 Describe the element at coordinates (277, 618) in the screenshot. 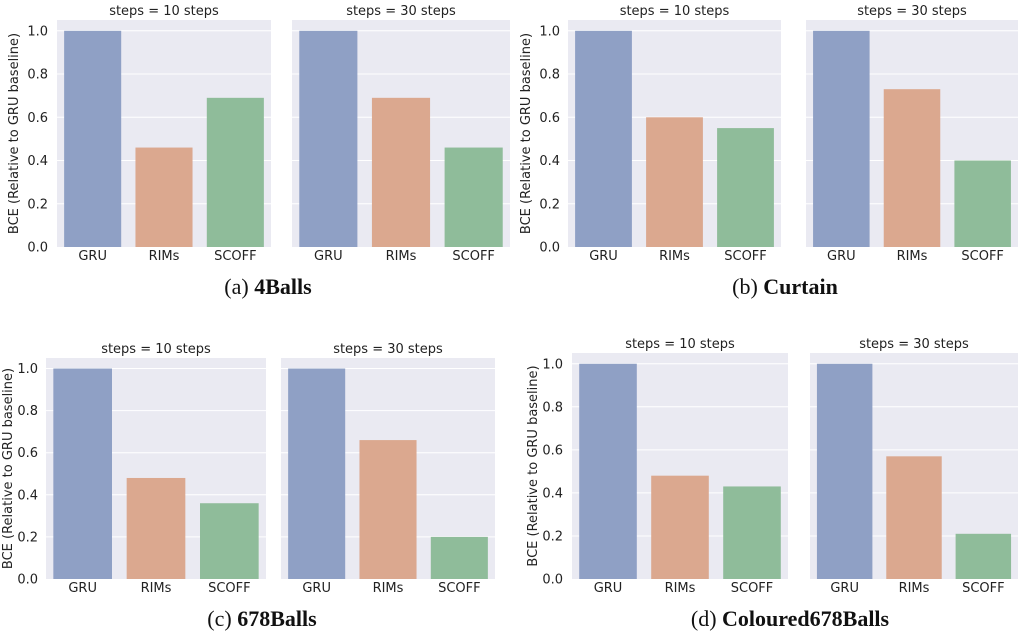

I see `caption-title: 678Balls` at that location.